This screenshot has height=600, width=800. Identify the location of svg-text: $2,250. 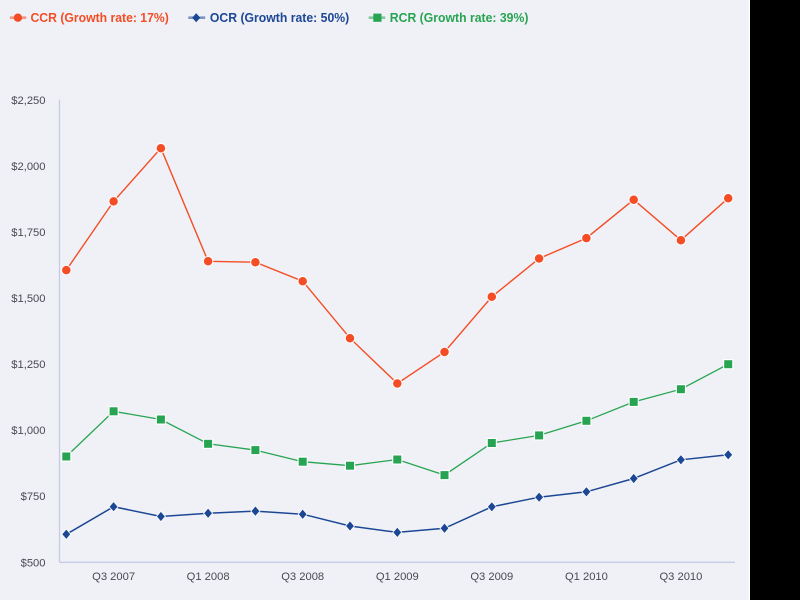
(28, 101).